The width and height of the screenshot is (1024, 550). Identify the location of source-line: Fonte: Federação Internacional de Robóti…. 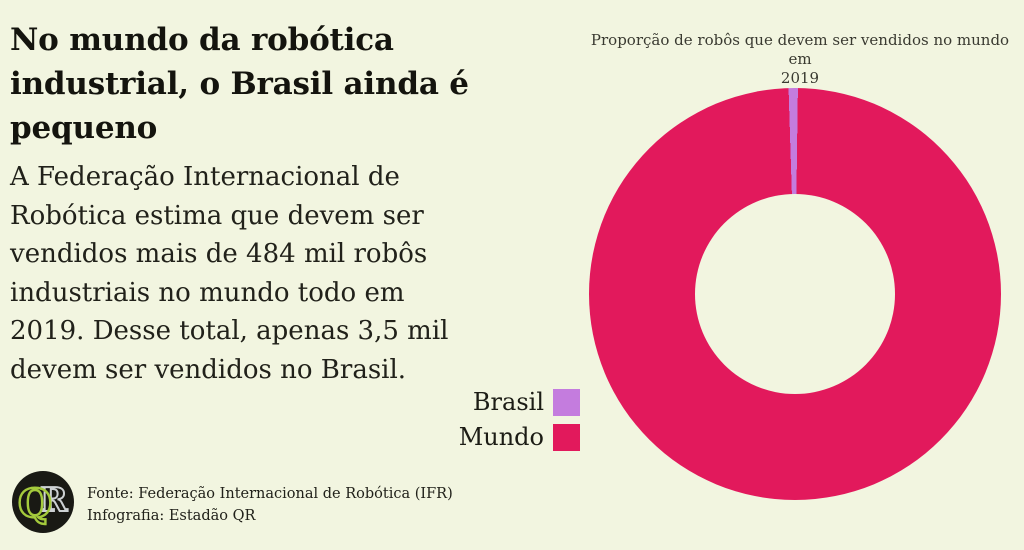
(270, 494).